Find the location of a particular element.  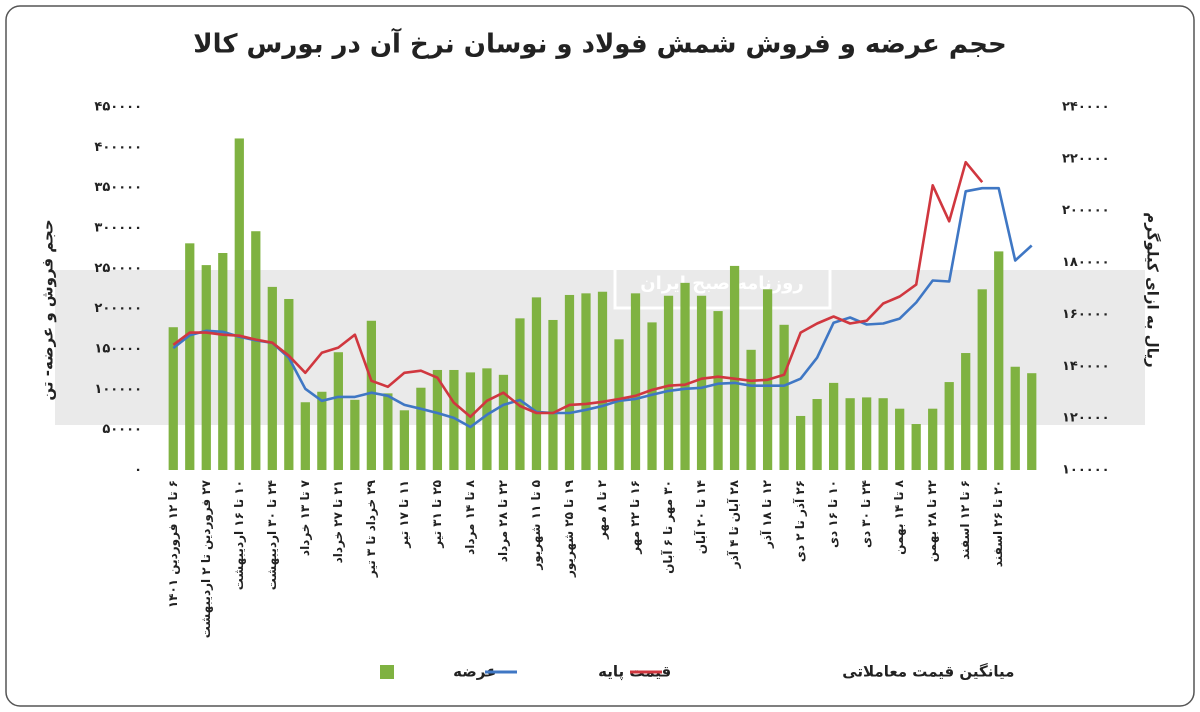

x-tick-label: ۲ تا ۸ مهر is located at coordinates (602, 509).